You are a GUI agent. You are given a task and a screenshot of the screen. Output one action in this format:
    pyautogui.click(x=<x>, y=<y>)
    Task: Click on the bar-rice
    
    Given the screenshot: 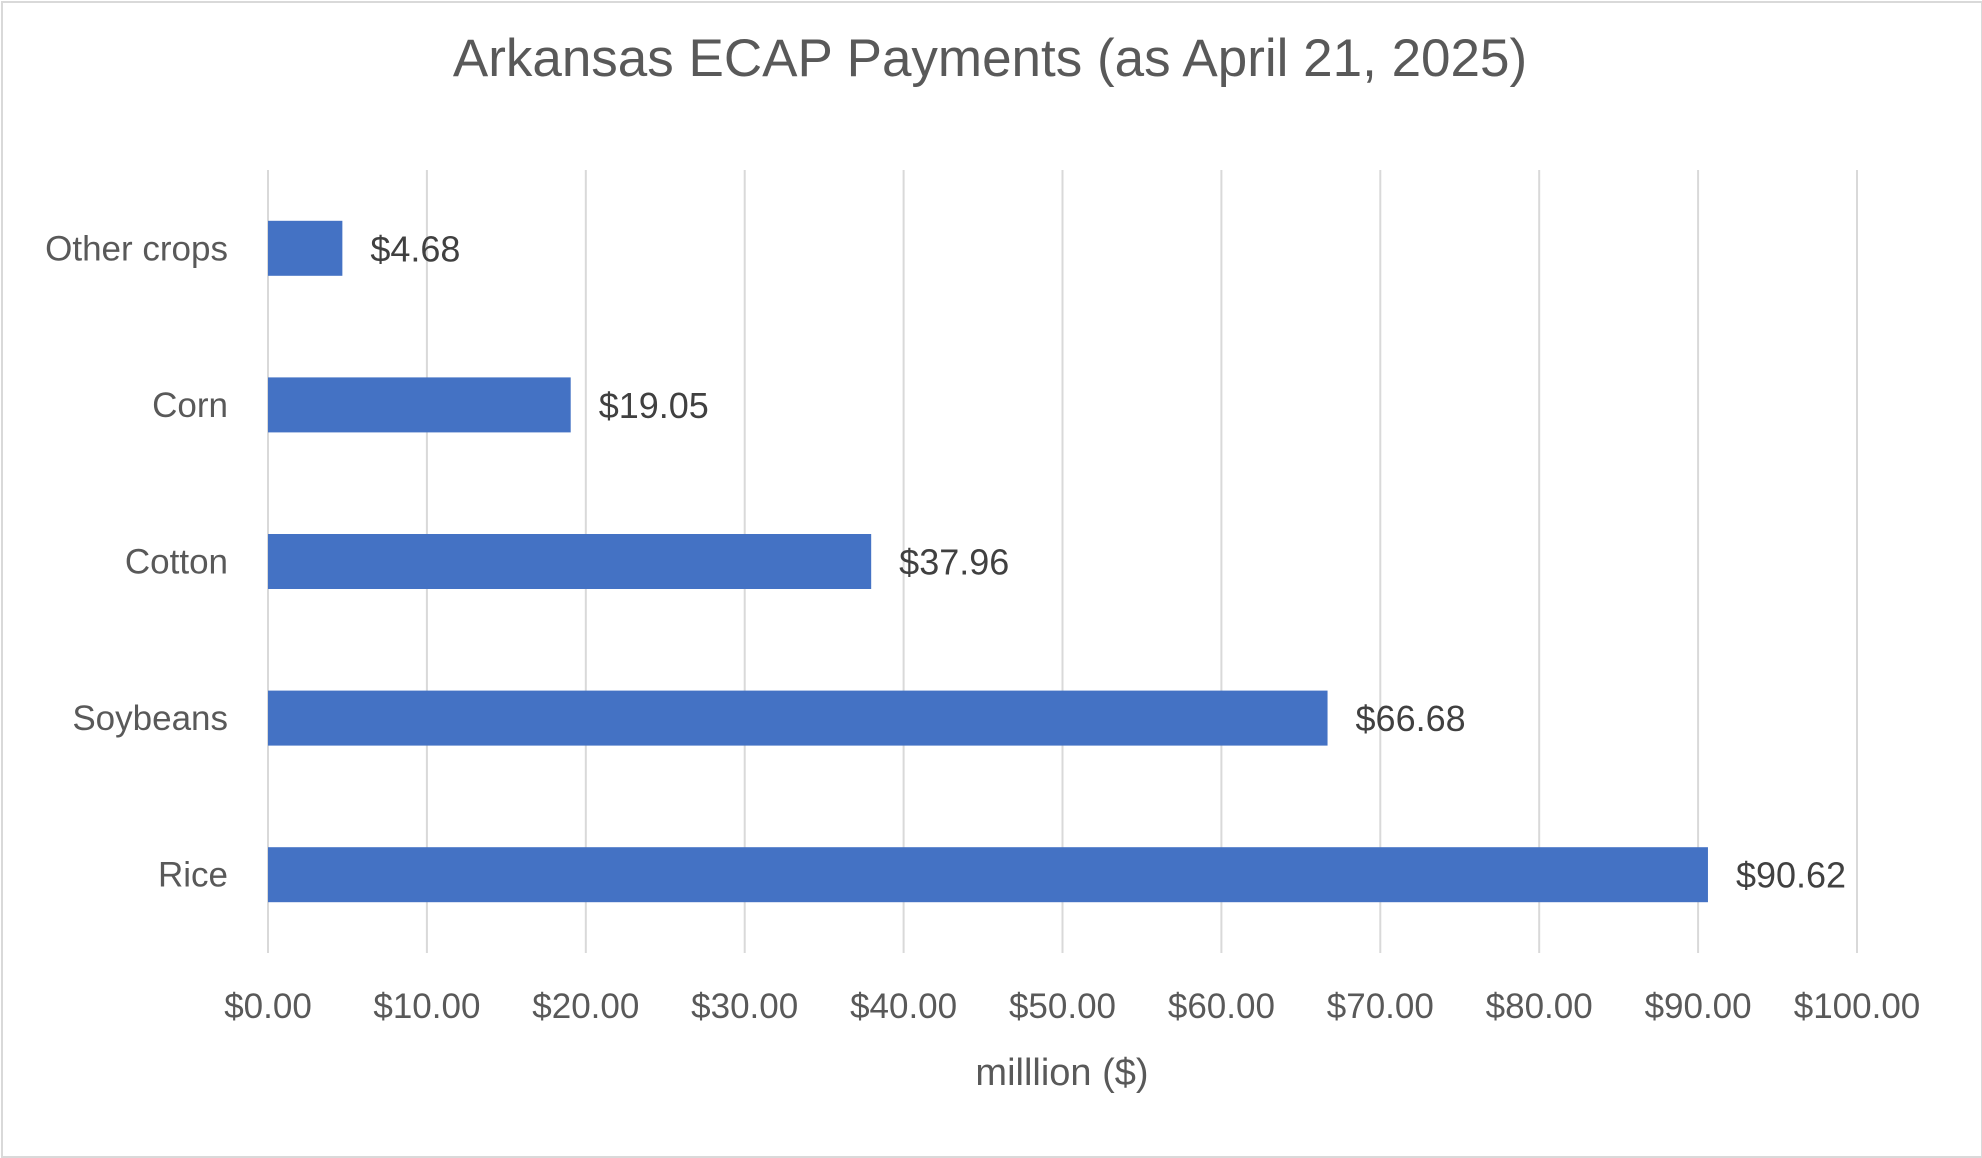 What is the action you would take?
    pyautogui.click(x=988, y=875)
    